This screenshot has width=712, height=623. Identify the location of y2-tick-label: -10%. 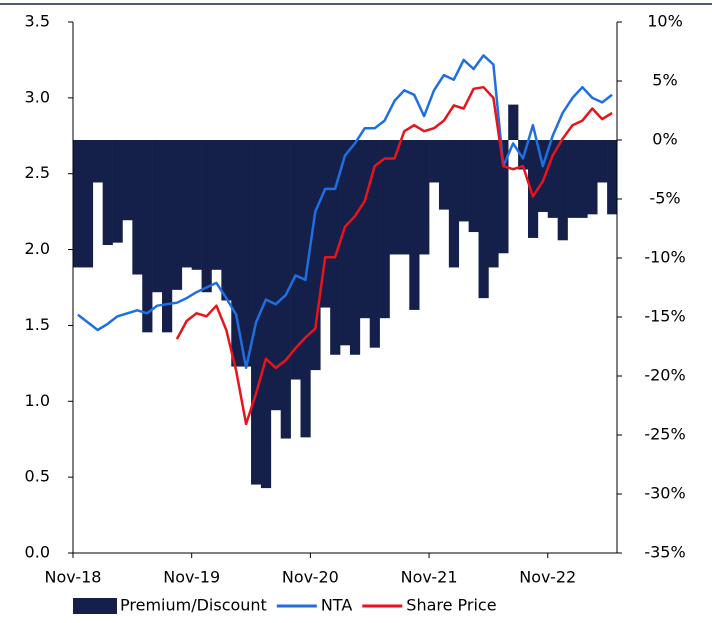
(664, 257).